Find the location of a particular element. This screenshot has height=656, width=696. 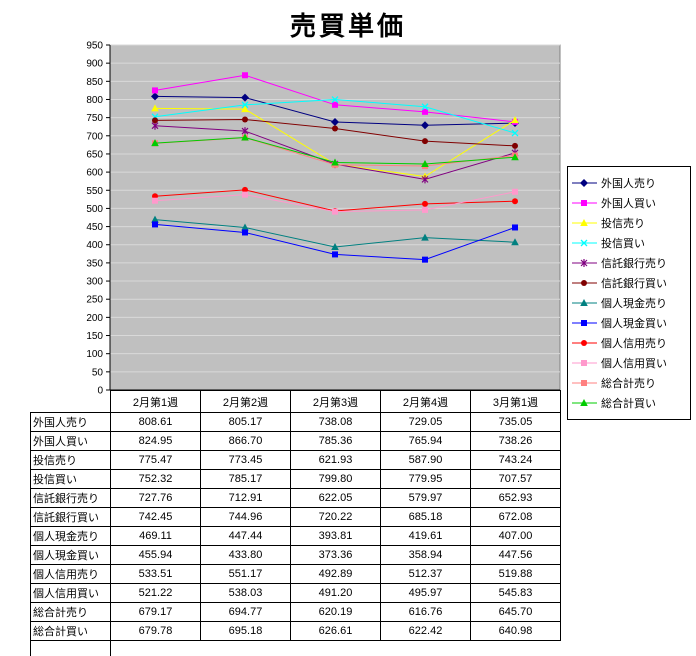

value-cell: 735.05 is located at coordinates (515, 422).